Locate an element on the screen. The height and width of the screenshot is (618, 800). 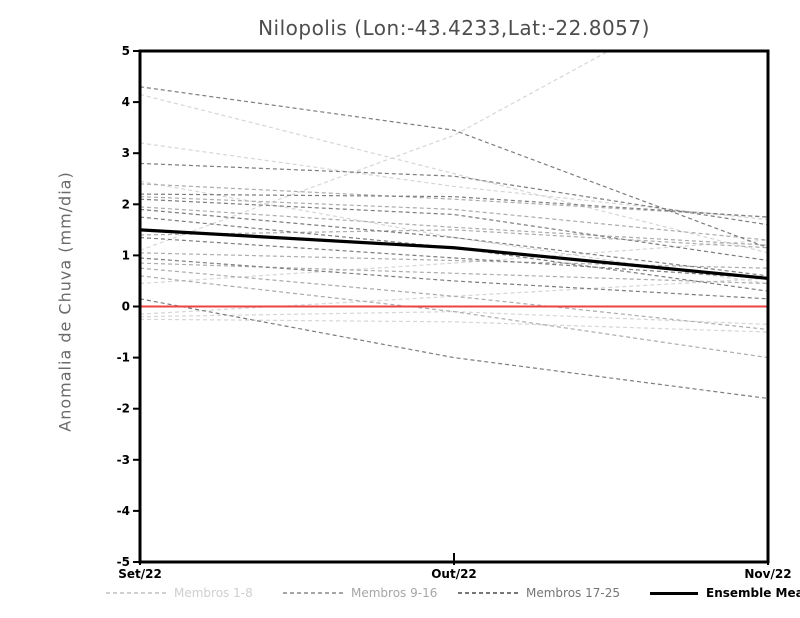
legend-solid-line-sample is located at coordinates (674, 593).